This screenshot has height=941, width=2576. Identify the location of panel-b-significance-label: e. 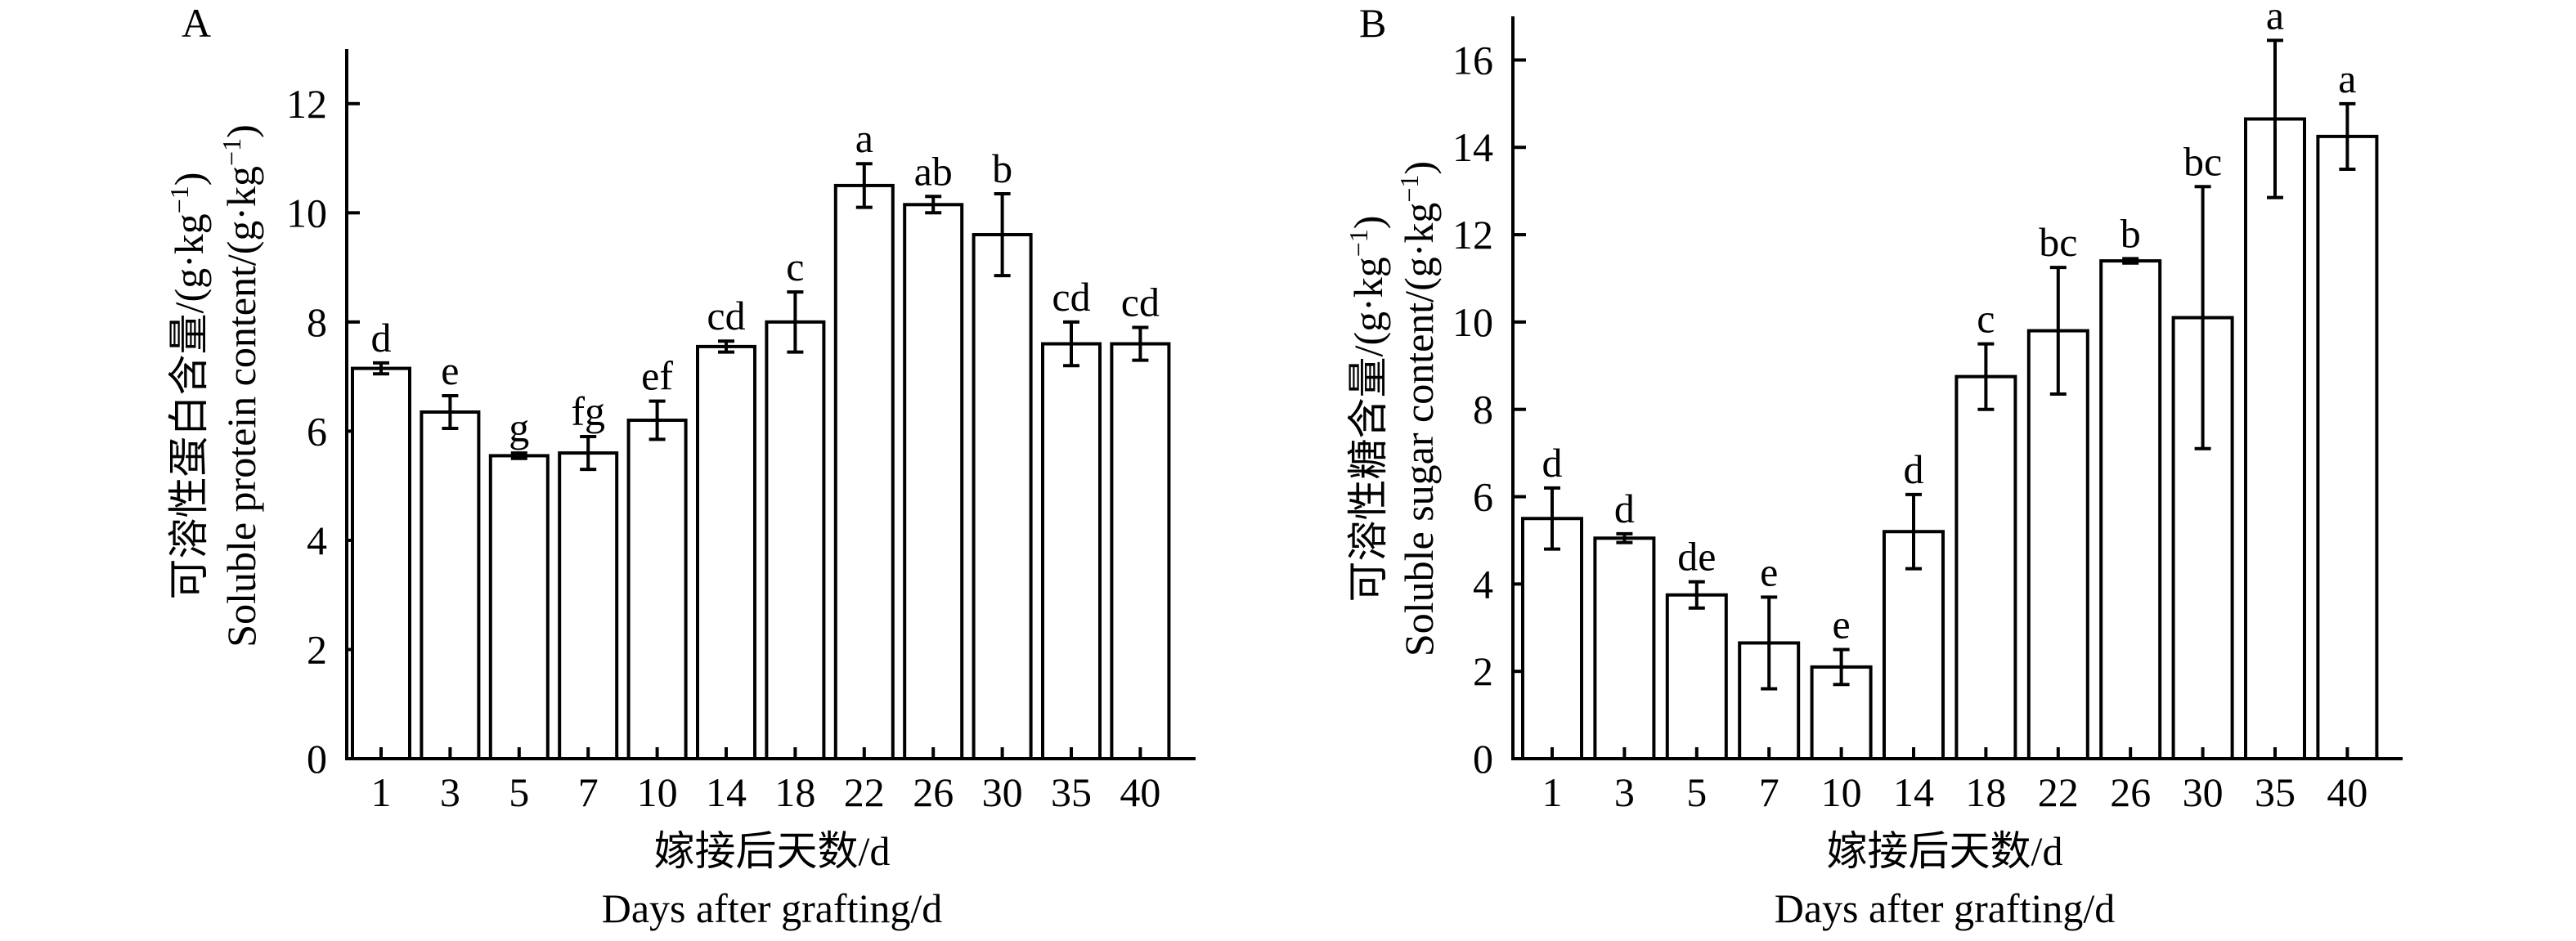
(1769, 571).